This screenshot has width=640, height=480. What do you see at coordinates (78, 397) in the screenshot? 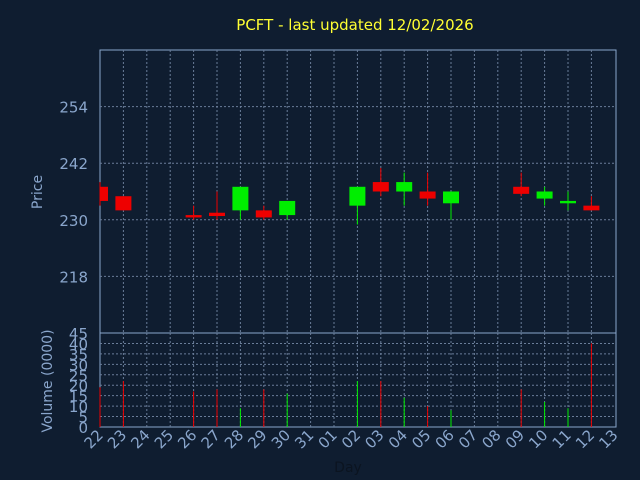
I see `volume-tick-label: 15` at bounding box center [78, 397].